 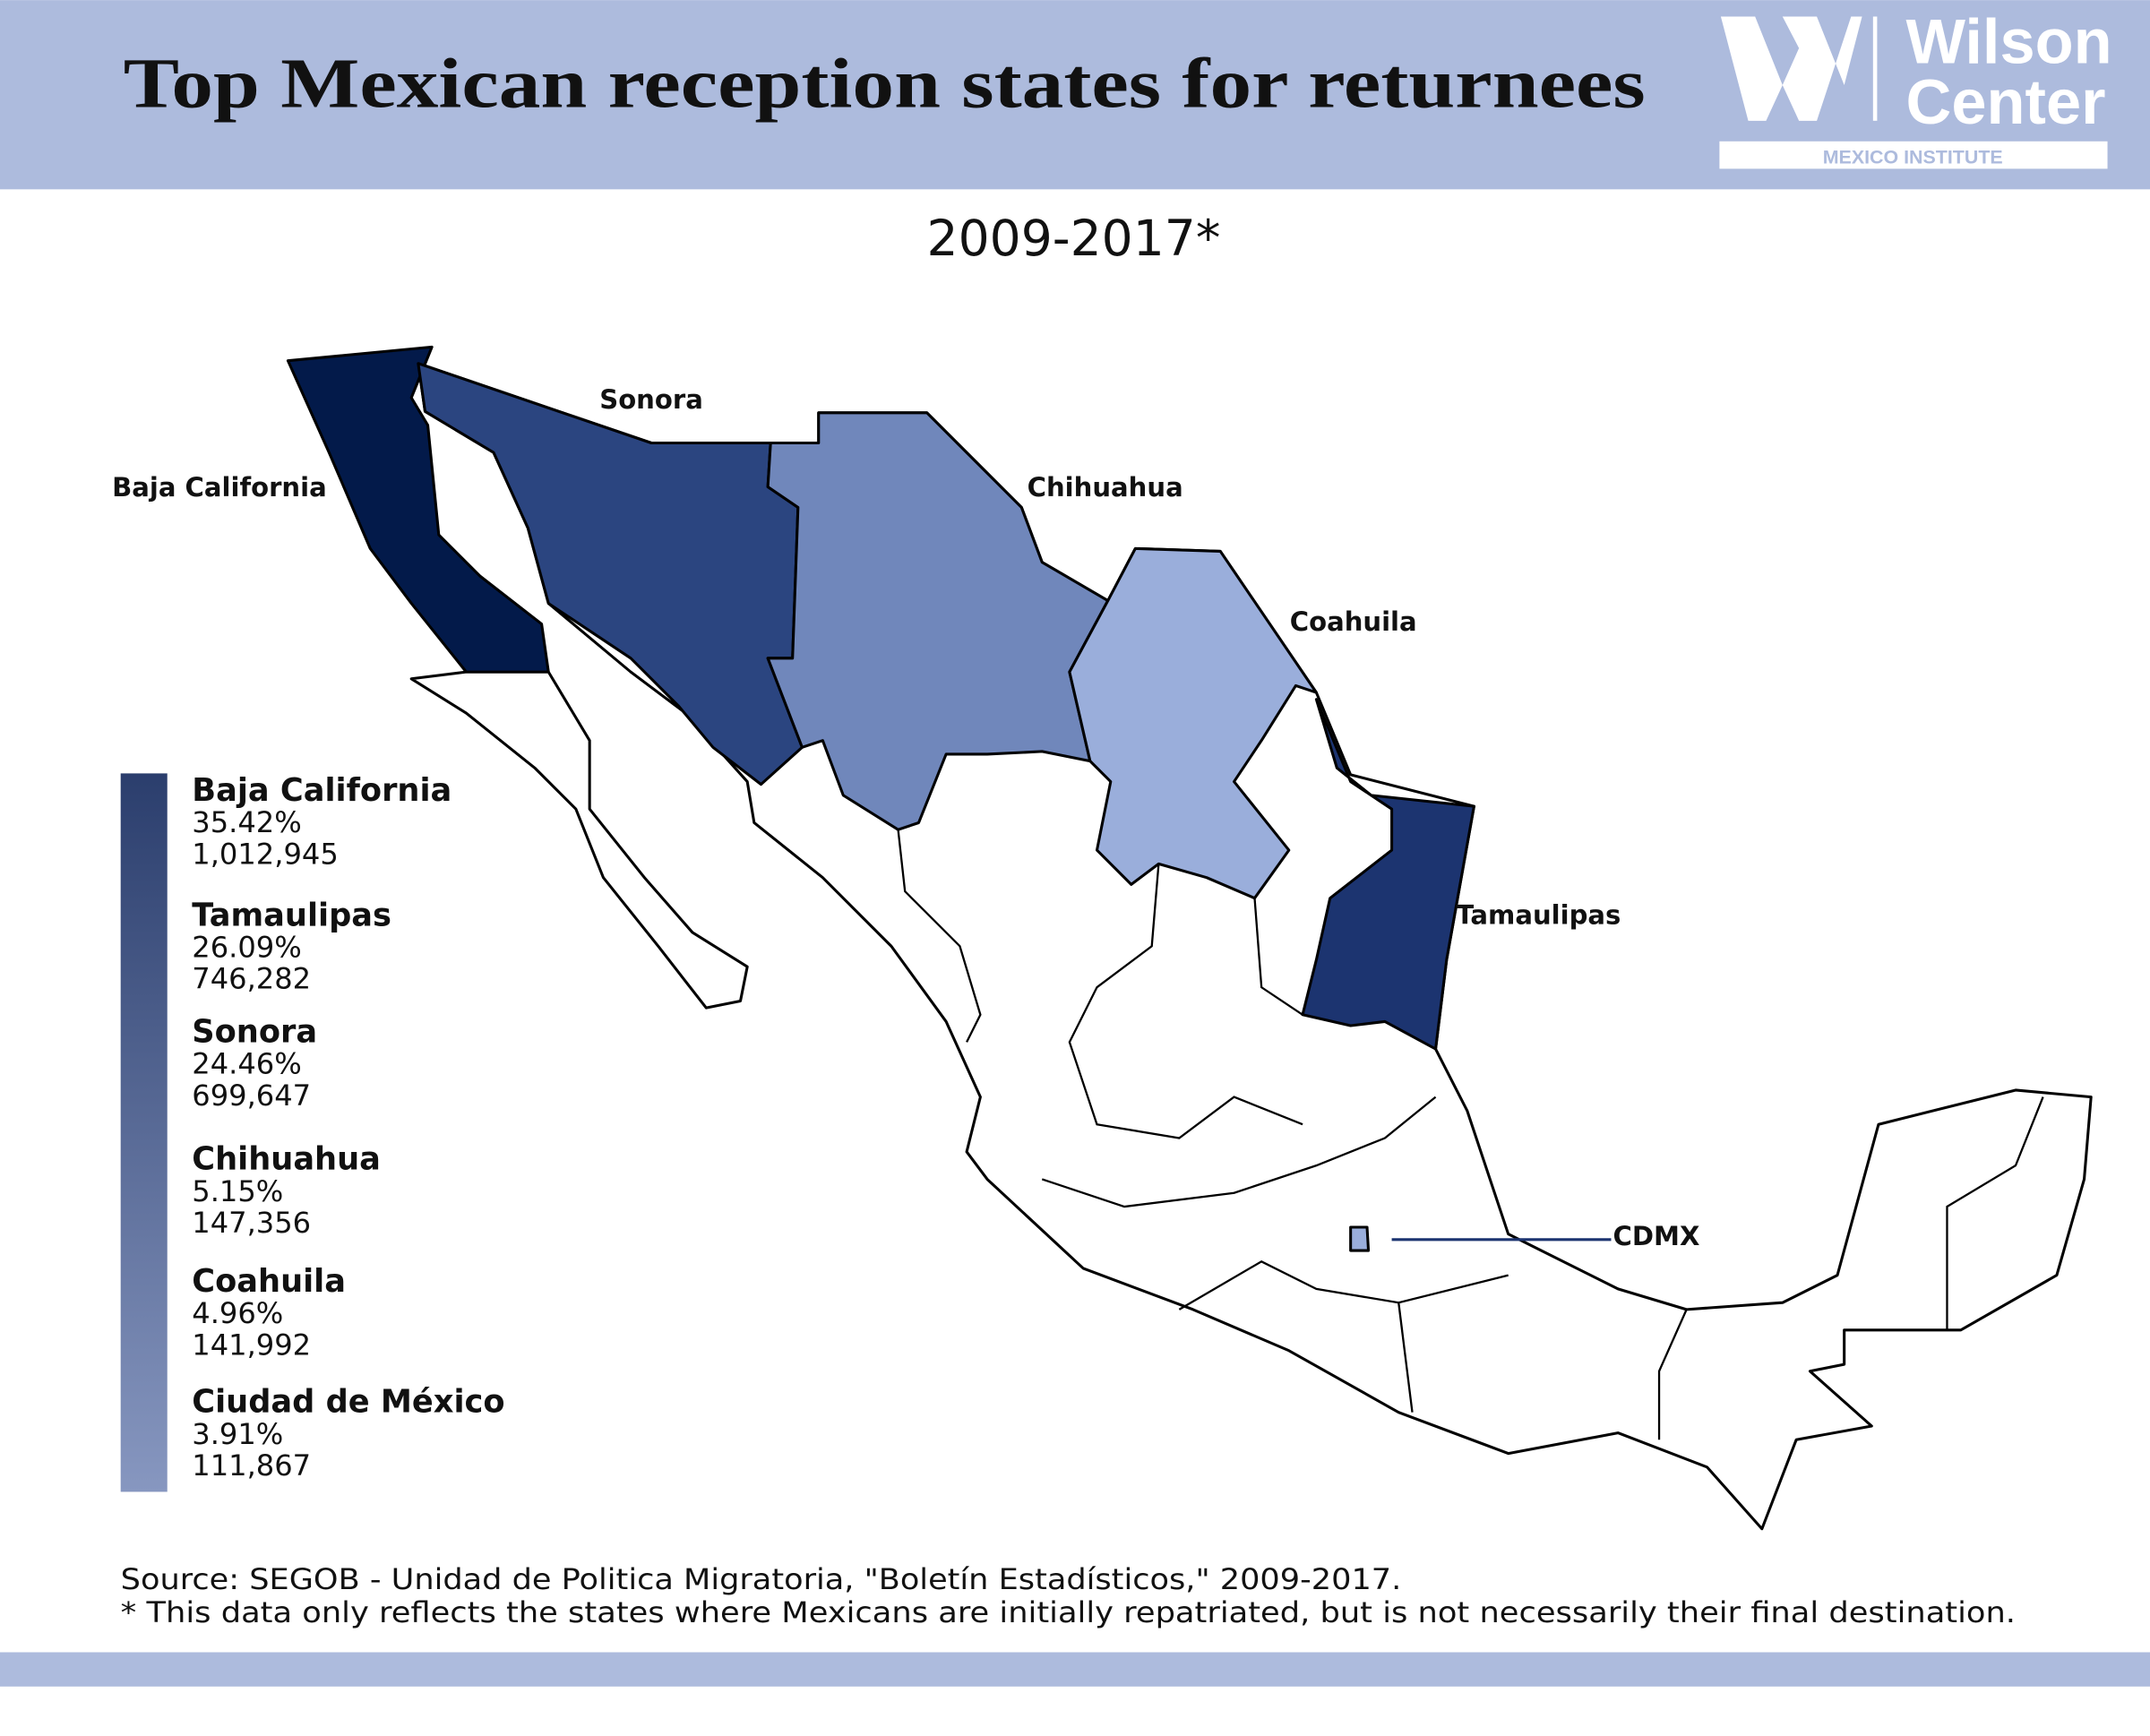 I want to click on footer-band, so click(x=1075, y=1670).